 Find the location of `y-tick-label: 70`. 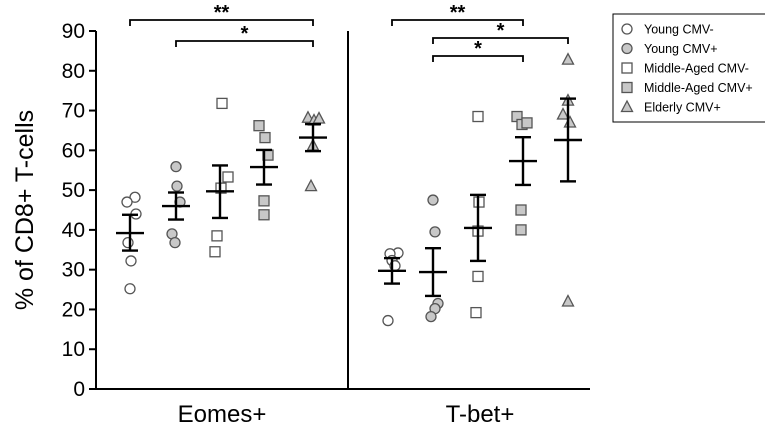

y-tick-label: 70 is located at coordinates (73, 111).